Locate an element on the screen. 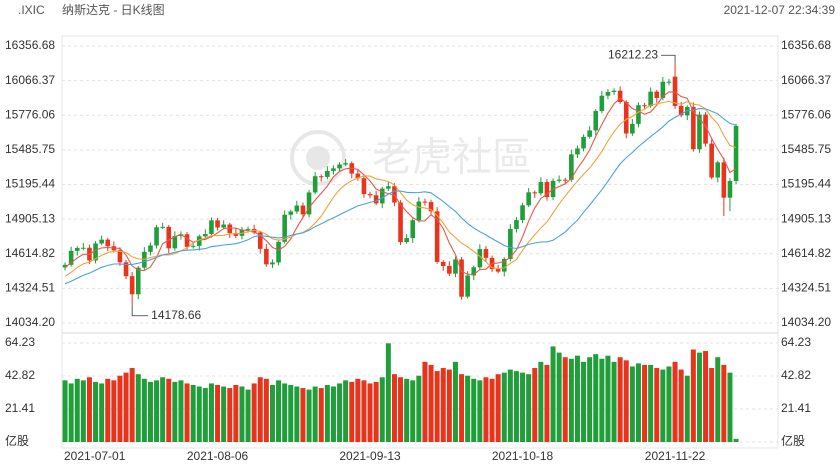 The height and width of the screenshot is (470, 840). watermark: 老虎社區 is located at coordinates (452, 158).